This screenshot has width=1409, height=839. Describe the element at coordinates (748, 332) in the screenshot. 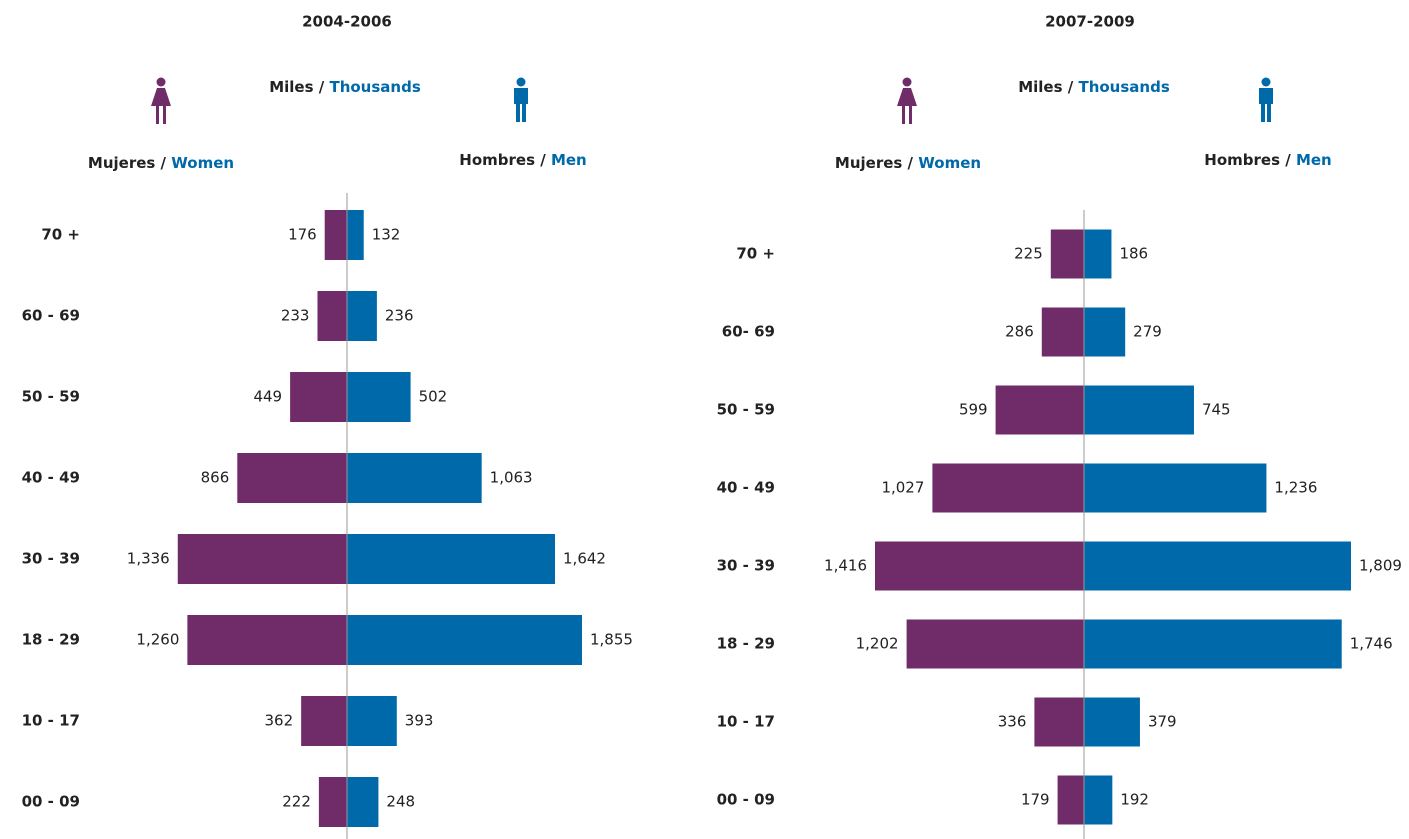

I see `category-label: 60- 69` at that location.